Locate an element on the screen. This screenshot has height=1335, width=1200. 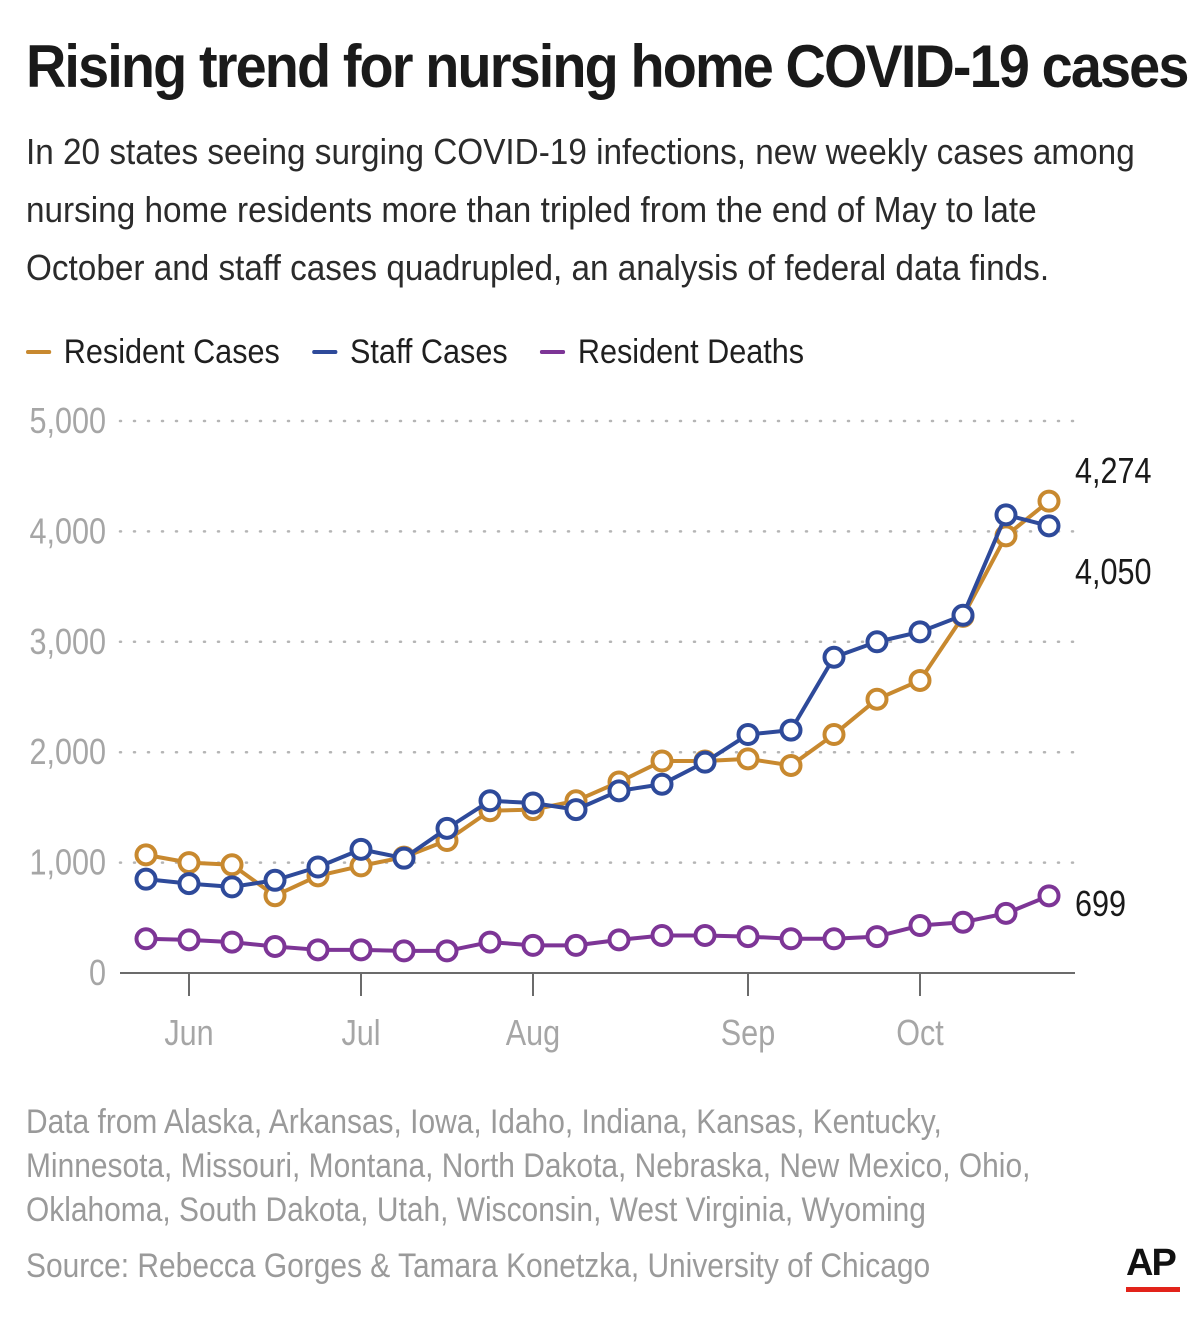
legend-label-staff-cases: Staff Cases is located at coordinates (429, 351).